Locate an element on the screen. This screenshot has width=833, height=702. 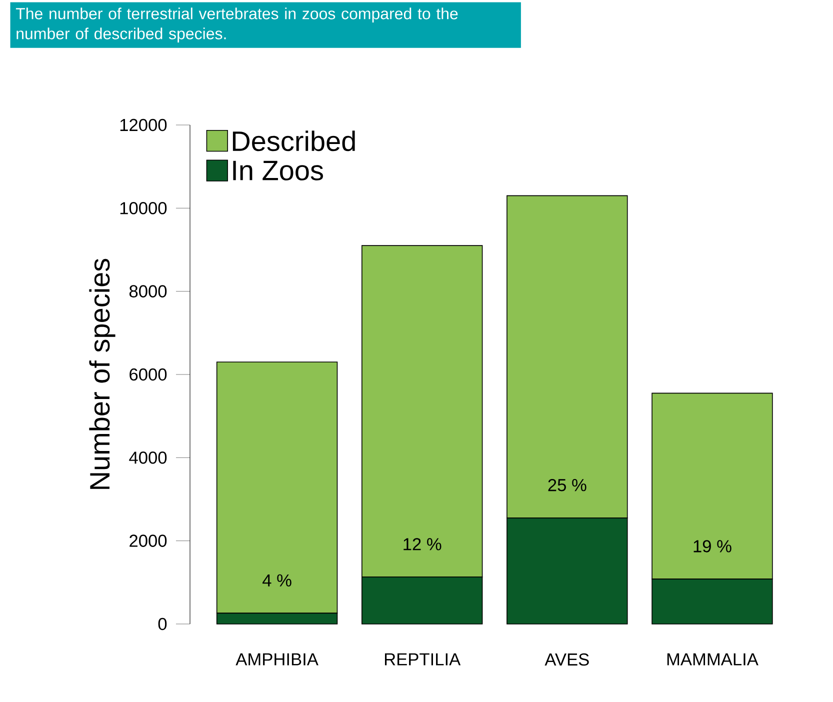
annotation: 19 % is located at coordinates (713, 546).